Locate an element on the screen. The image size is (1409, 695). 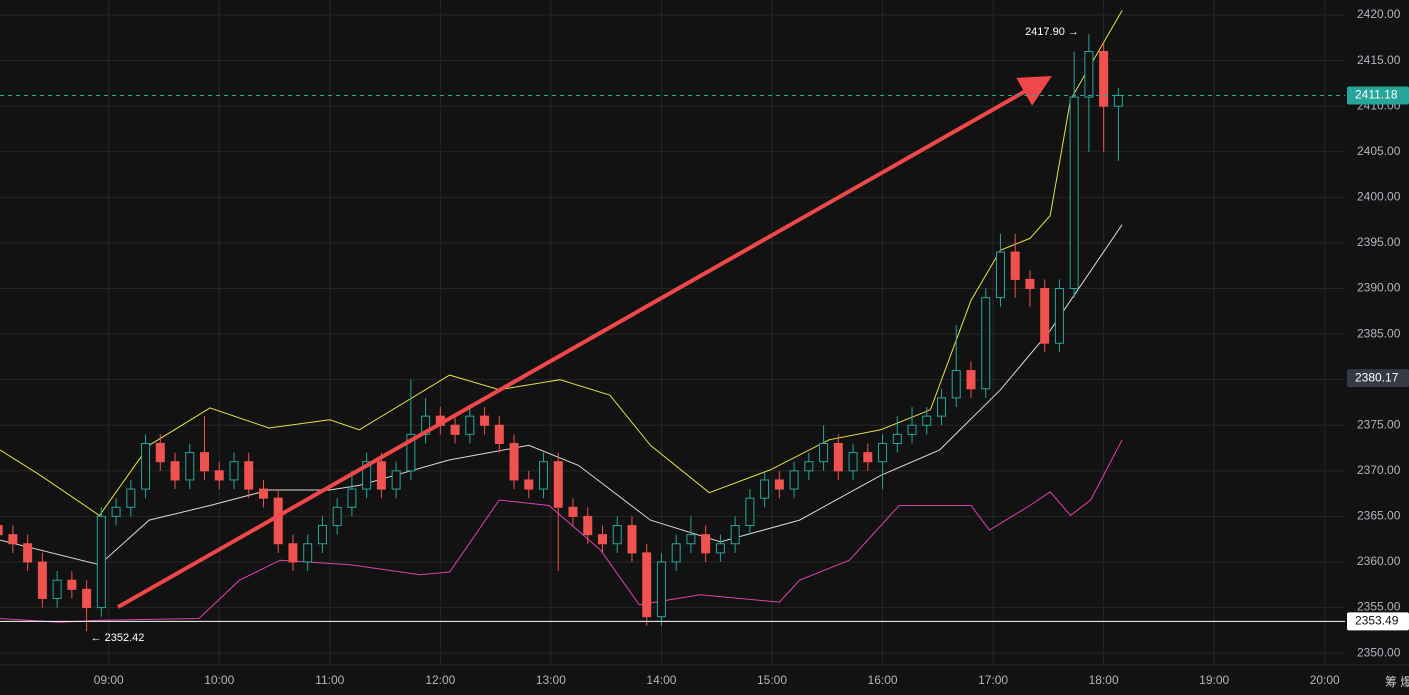
x-tick-label: 17:00 is located at coordinates (993, 680).